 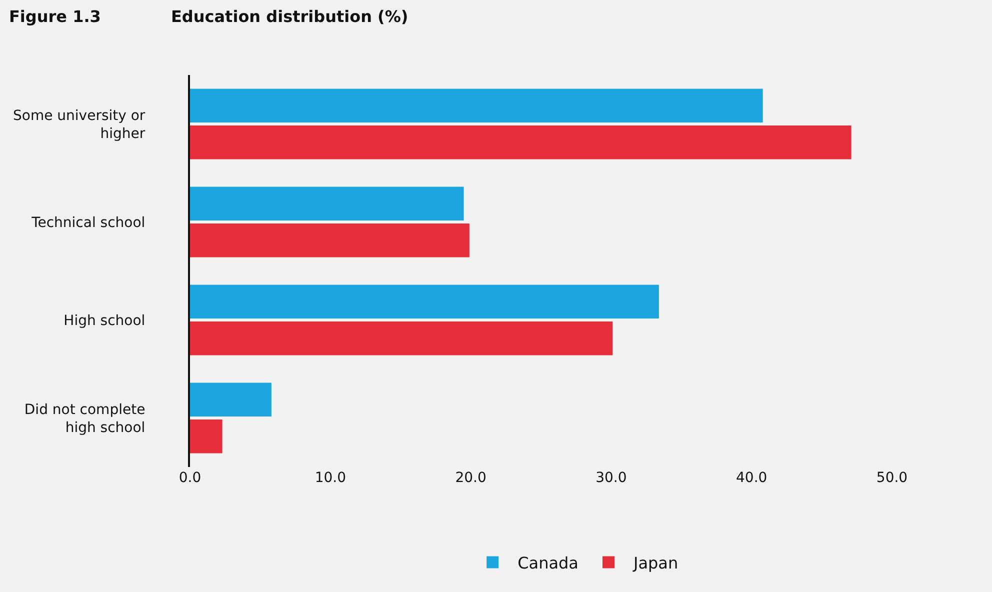 I want to click on y-tick-label: Some university or higher, so click(x=79, y=125).